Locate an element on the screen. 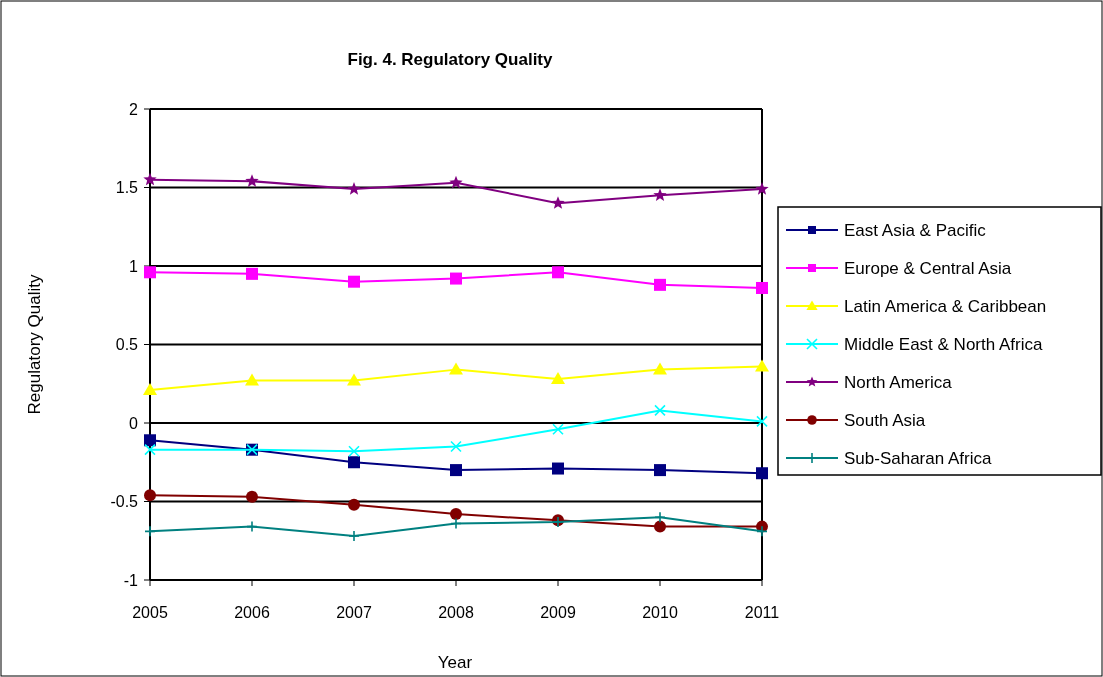  legend-label: Sub-Saharan Africa is located at coordinates (918, 458).